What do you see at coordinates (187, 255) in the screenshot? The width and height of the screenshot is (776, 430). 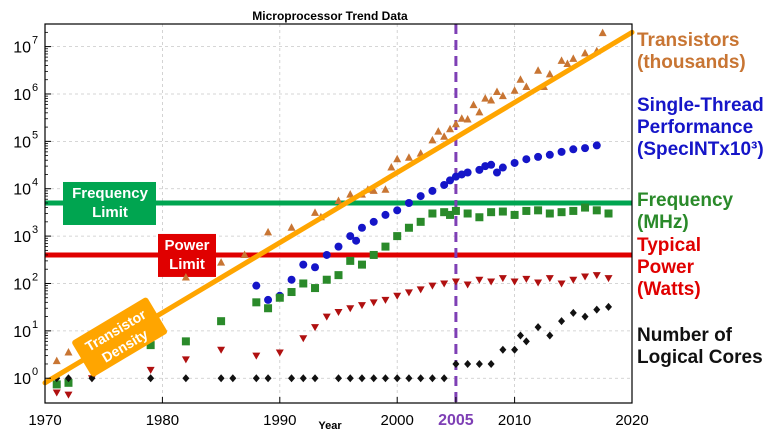 I see `power-limit-box` at bounding box center [187, 255].